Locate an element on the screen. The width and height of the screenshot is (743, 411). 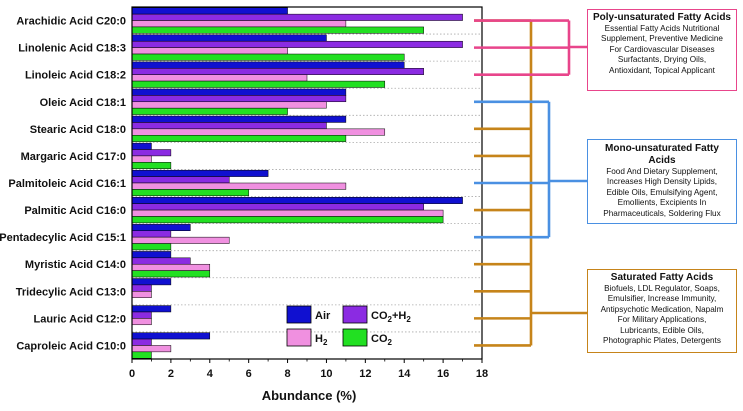
poly-unsaturated-line: For Cardiovascular Diseases is located at coordinates (662, 49).